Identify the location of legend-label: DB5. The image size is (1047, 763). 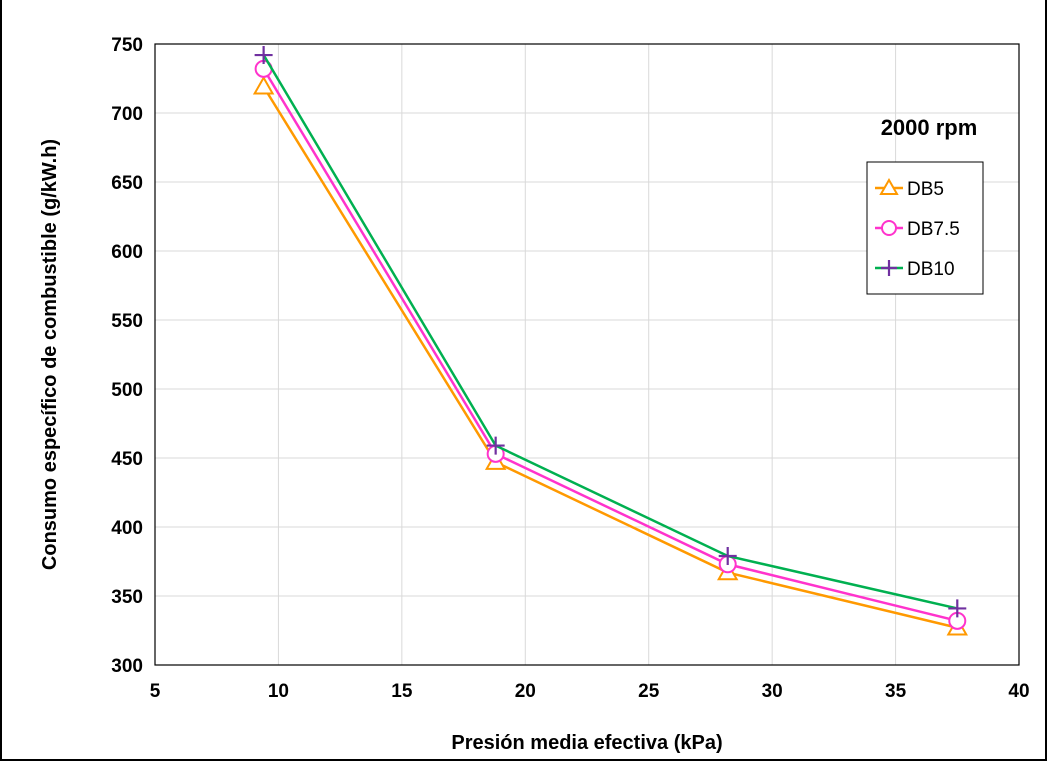
(925, 189).